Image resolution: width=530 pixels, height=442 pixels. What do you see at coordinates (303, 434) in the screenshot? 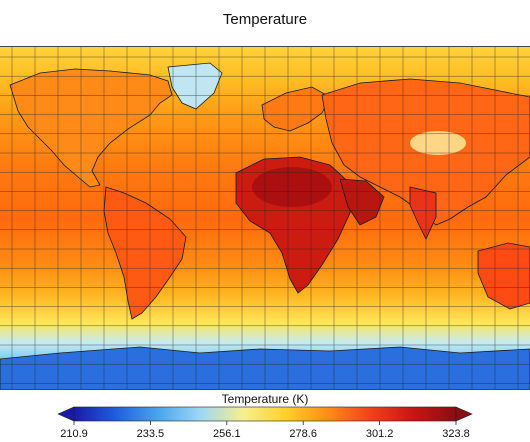
I see `colorbar-tick-label: 278.6` at bounding box center [303, 434].